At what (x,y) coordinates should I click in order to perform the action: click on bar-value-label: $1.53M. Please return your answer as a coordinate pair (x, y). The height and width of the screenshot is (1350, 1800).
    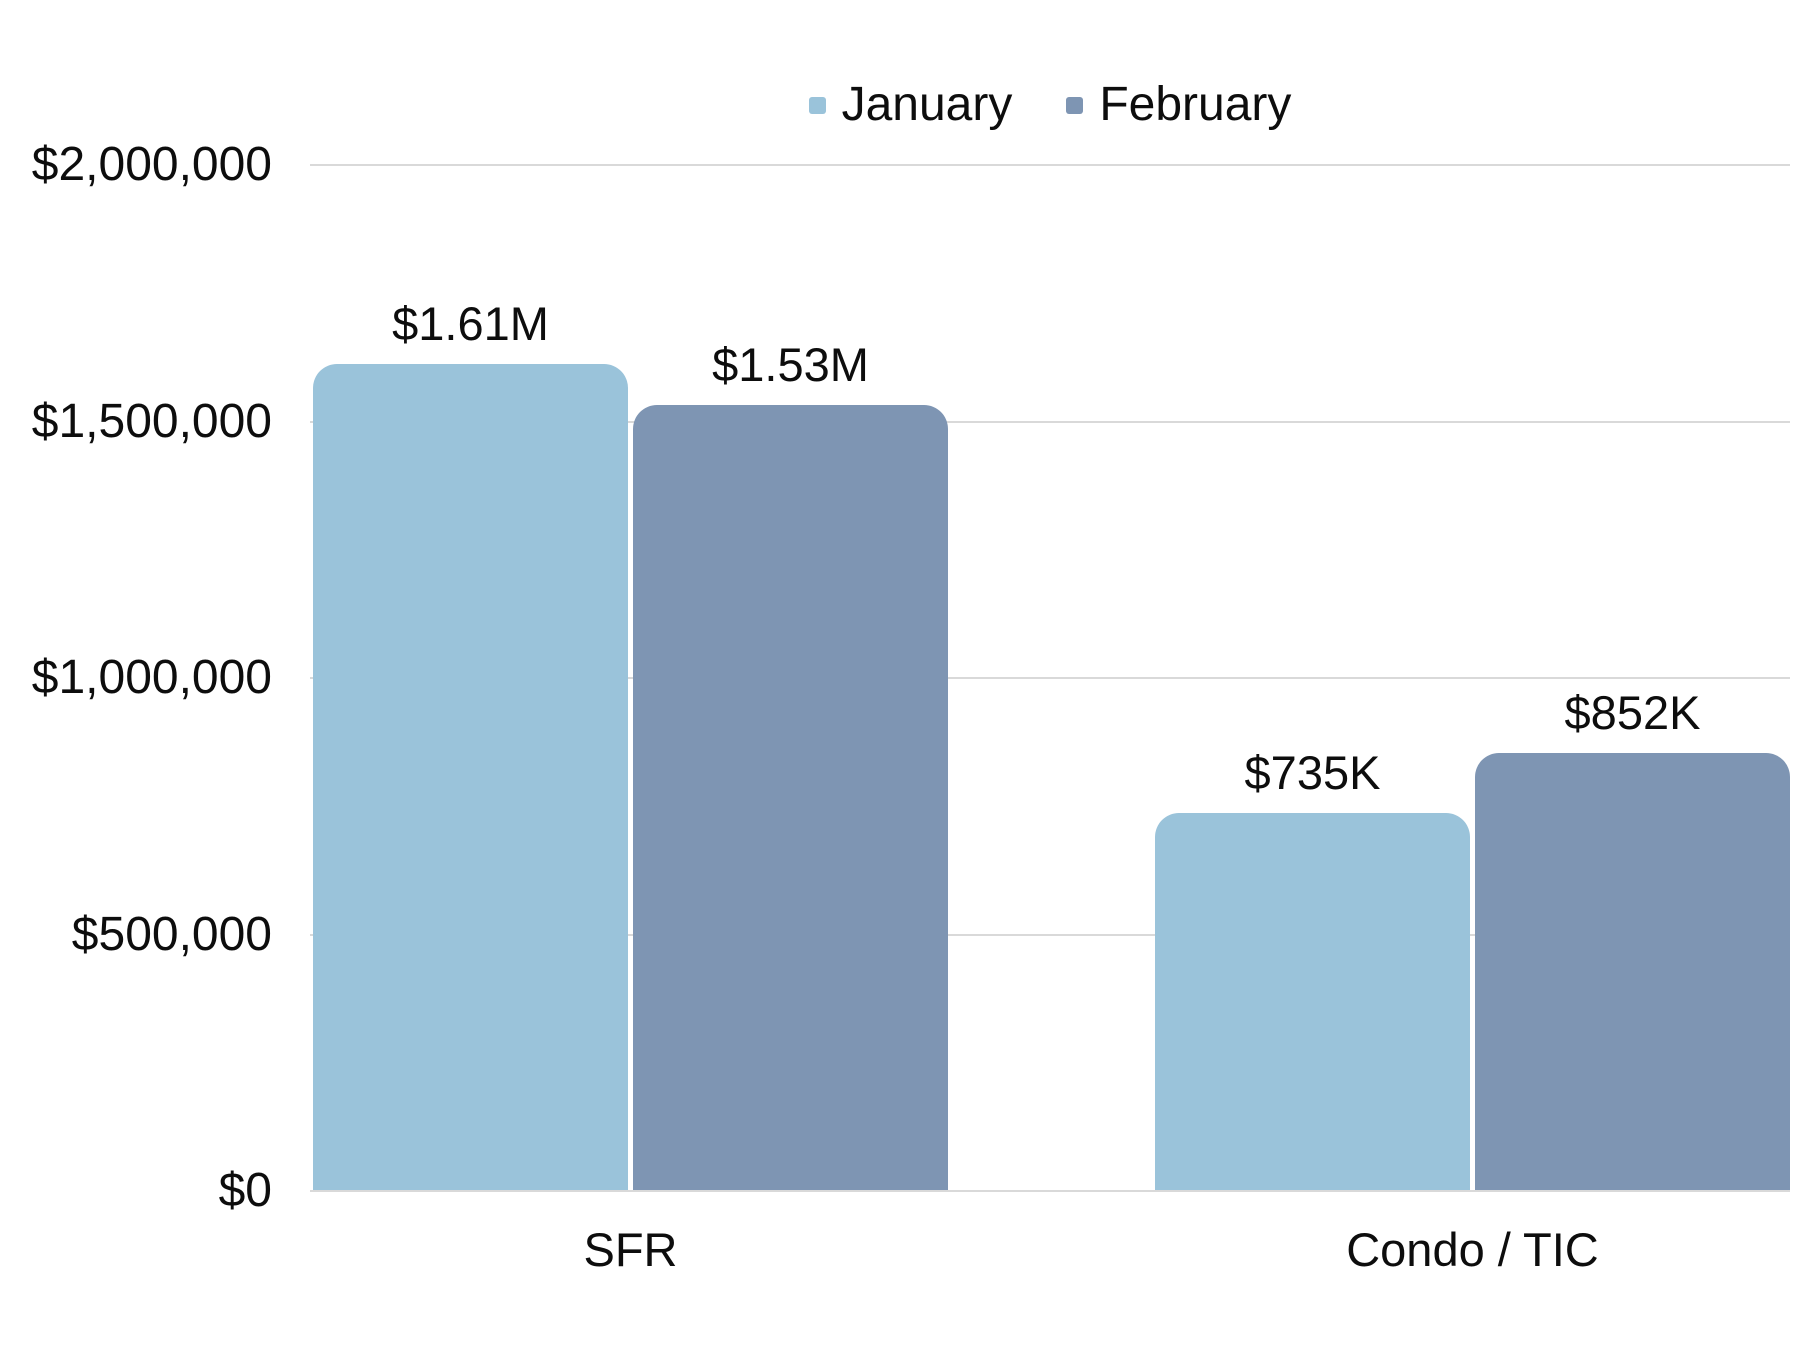
    Looking at the image, I should click on (790, 365).